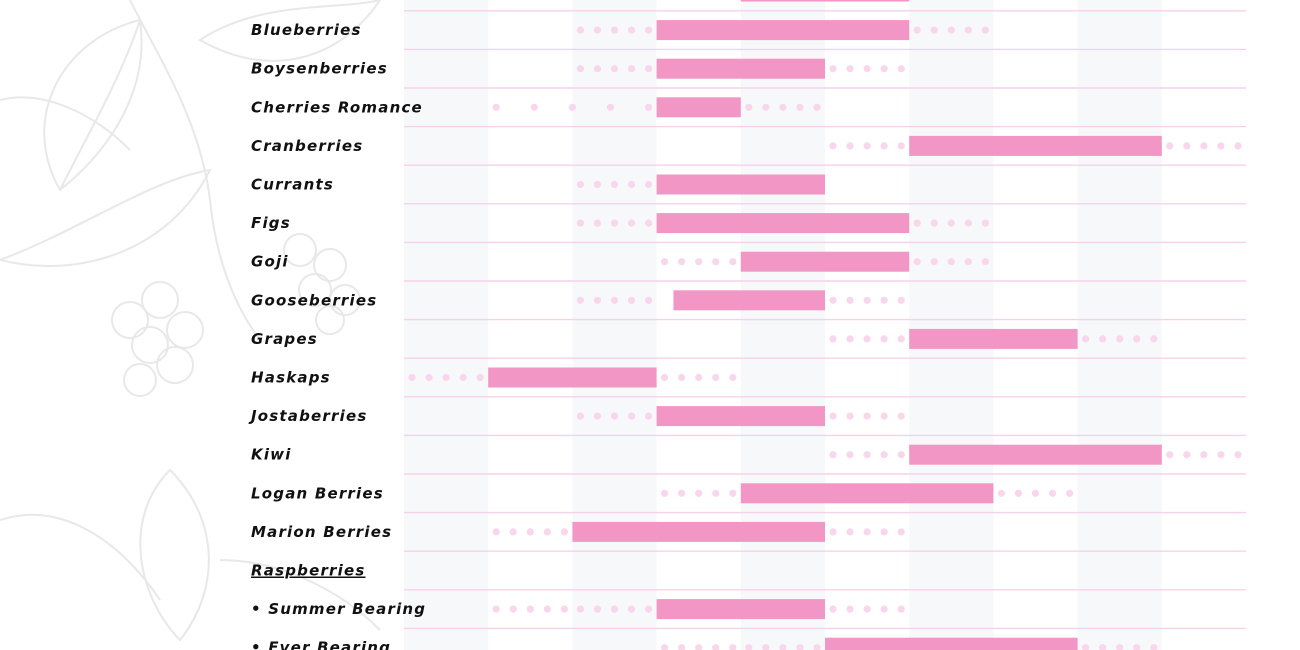  What do you see at coordinates (307, 146) in the screenshot?
I see `row-label: Cranberries` at bounding box center [307, 146].